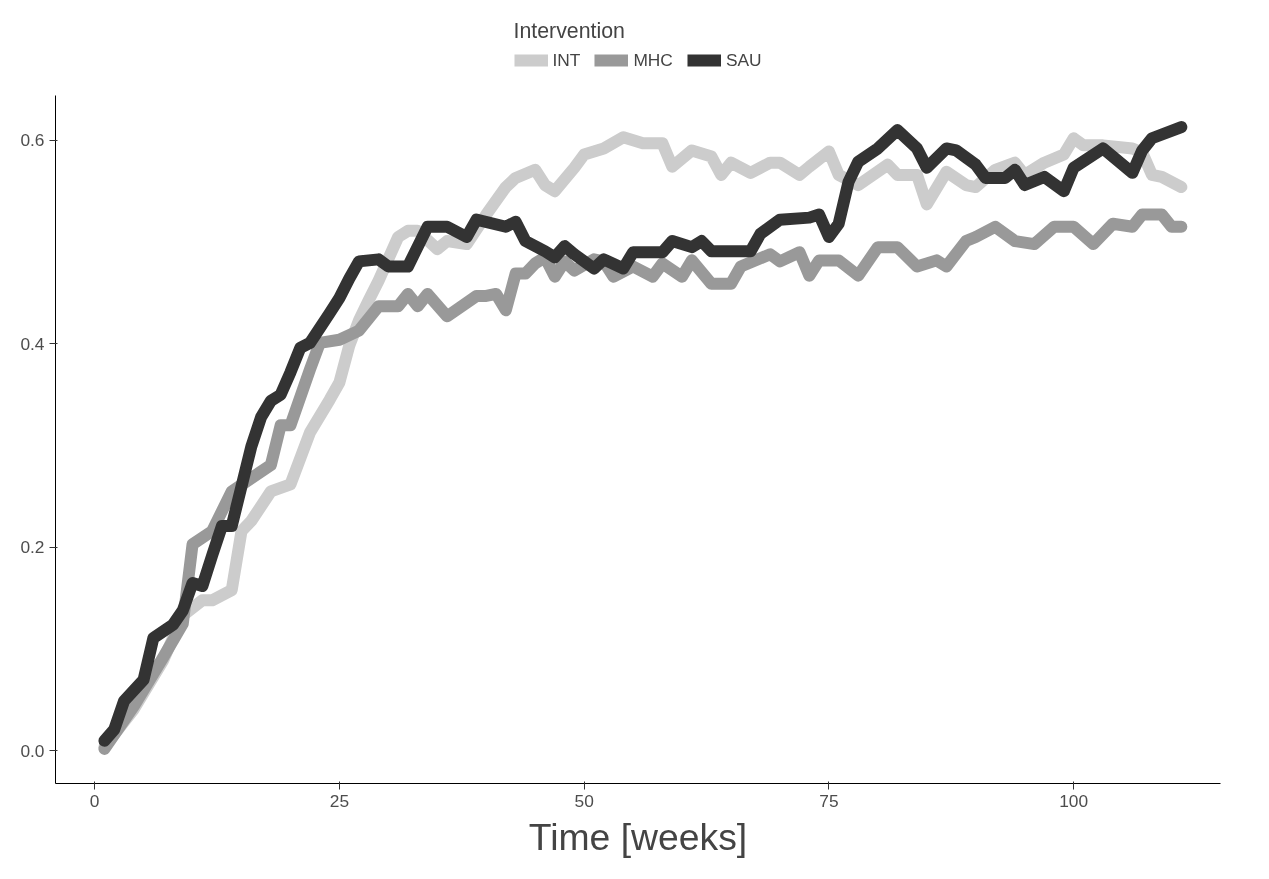  Describe the element at coordinates (1074, 800) in the screenshot. I see `x-tick-label: 100` at that location.